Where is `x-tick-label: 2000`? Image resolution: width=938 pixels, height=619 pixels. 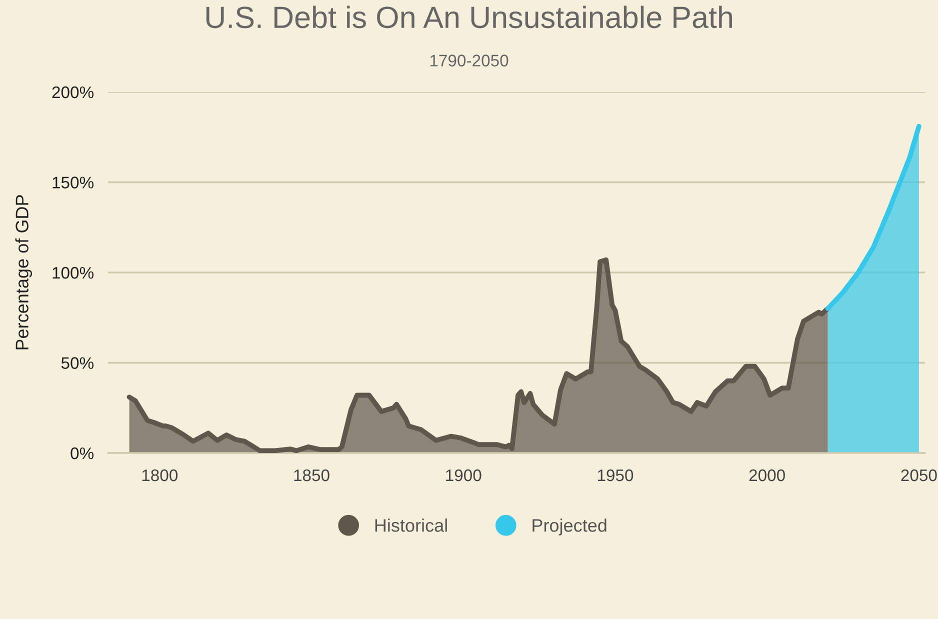 x-tick-label: 2000 is located at coordinates (767, 475).